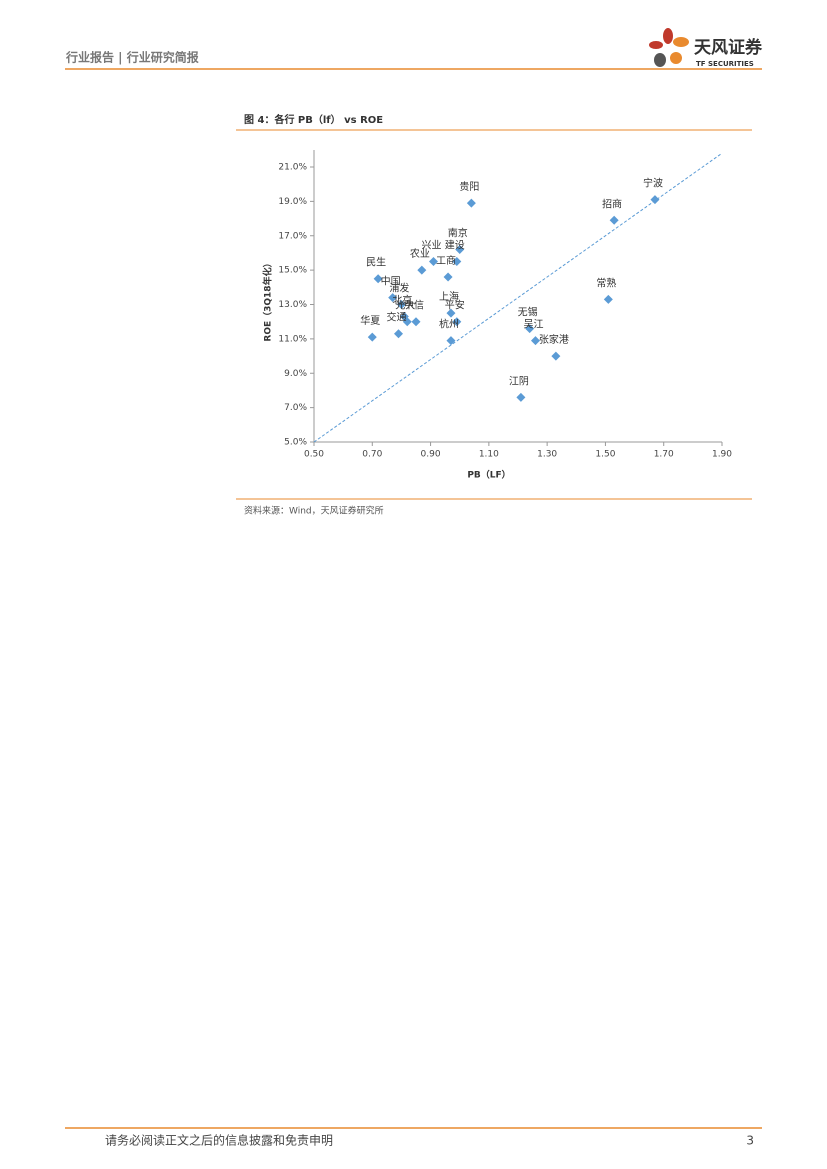 Image resolution: width=827 pixels, height=1169 pixels. Describe the element at coordinates (414, 305) in the screenshot. I see `point-label: 中信` at that location.